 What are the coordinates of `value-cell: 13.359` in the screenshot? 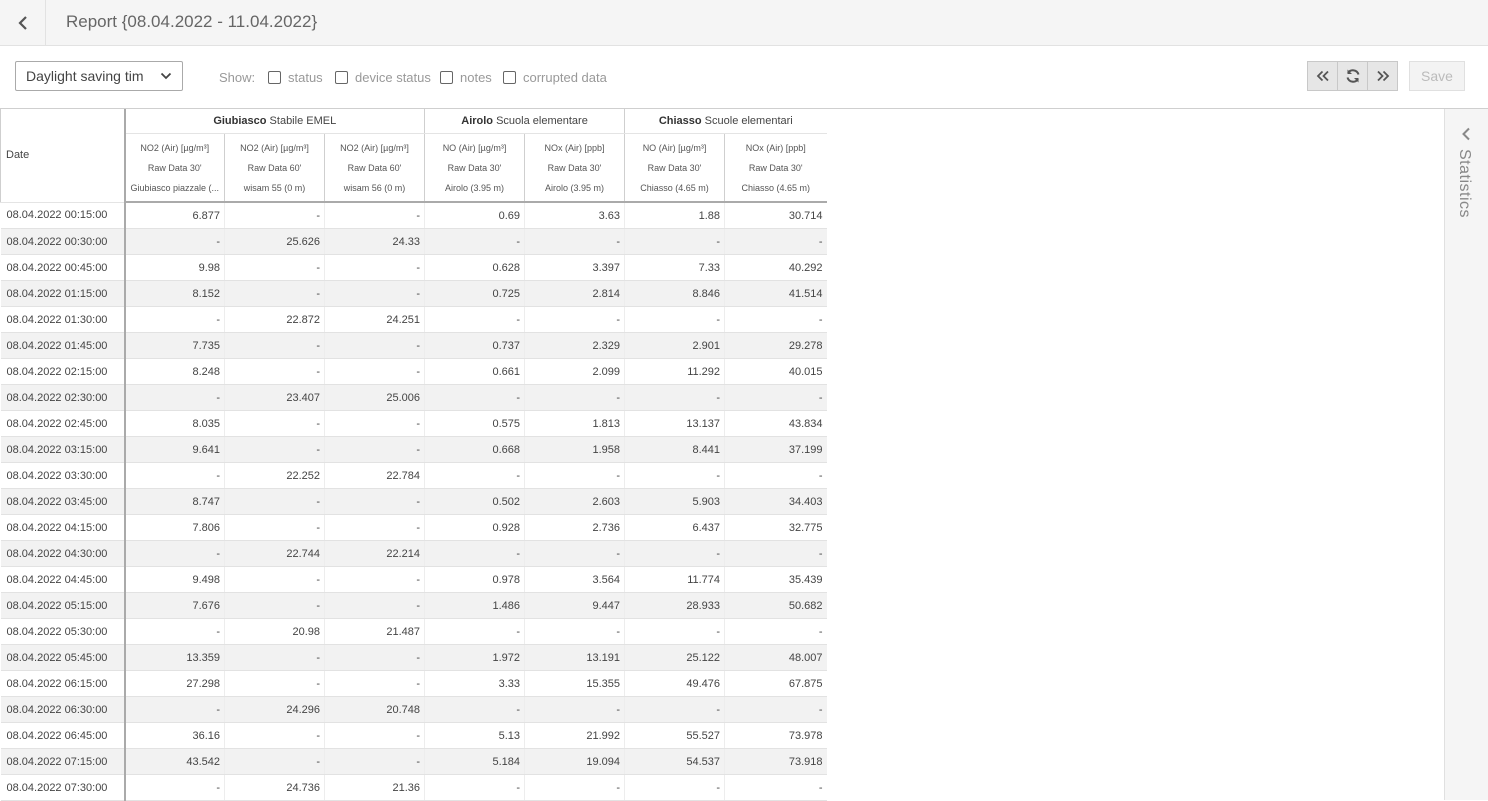 It's located at (174, 657).